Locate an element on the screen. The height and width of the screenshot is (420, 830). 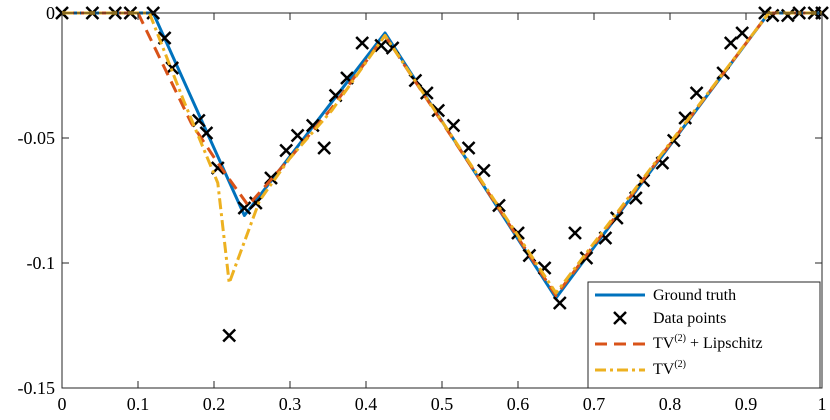
x-tick-label: 0.3 is located at coordinates (290, 404).